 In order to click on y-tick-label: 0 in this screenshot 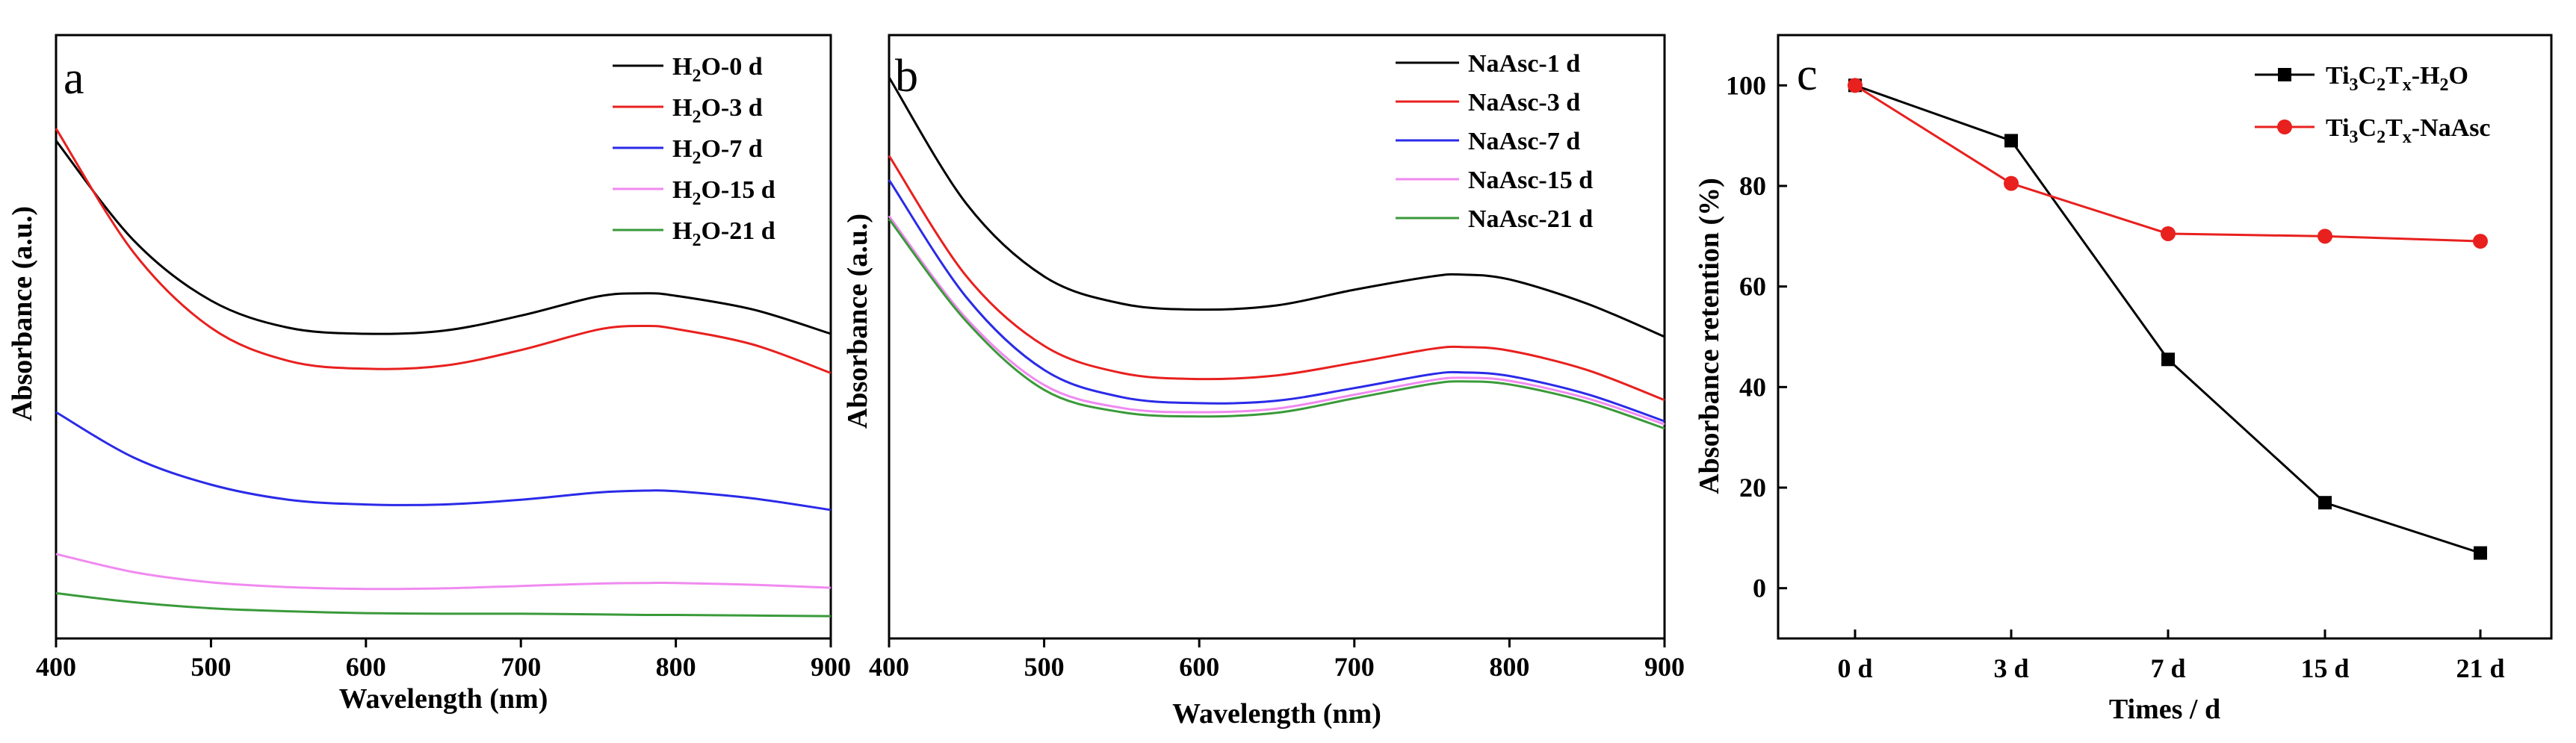, I will do `click(1759, 588)`.